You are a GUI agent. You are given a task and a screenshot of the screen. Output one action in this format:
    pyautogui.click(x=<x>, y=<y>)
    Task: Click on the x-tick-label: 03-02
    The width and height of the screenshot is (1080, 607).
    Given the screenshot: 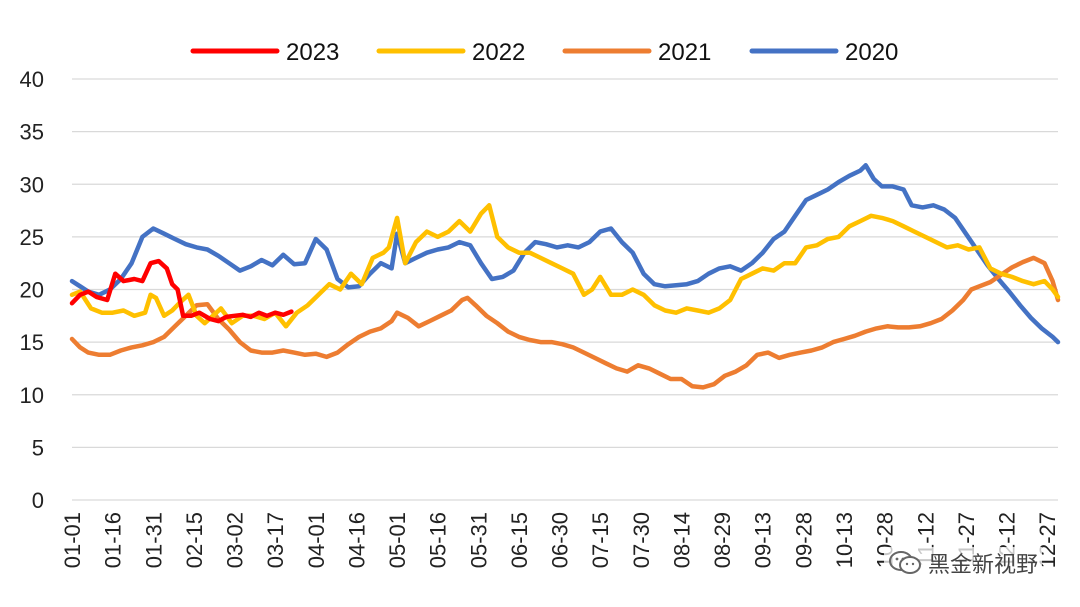 What is the action you would take?
    pyautogui.click(x=235, y=540)
    